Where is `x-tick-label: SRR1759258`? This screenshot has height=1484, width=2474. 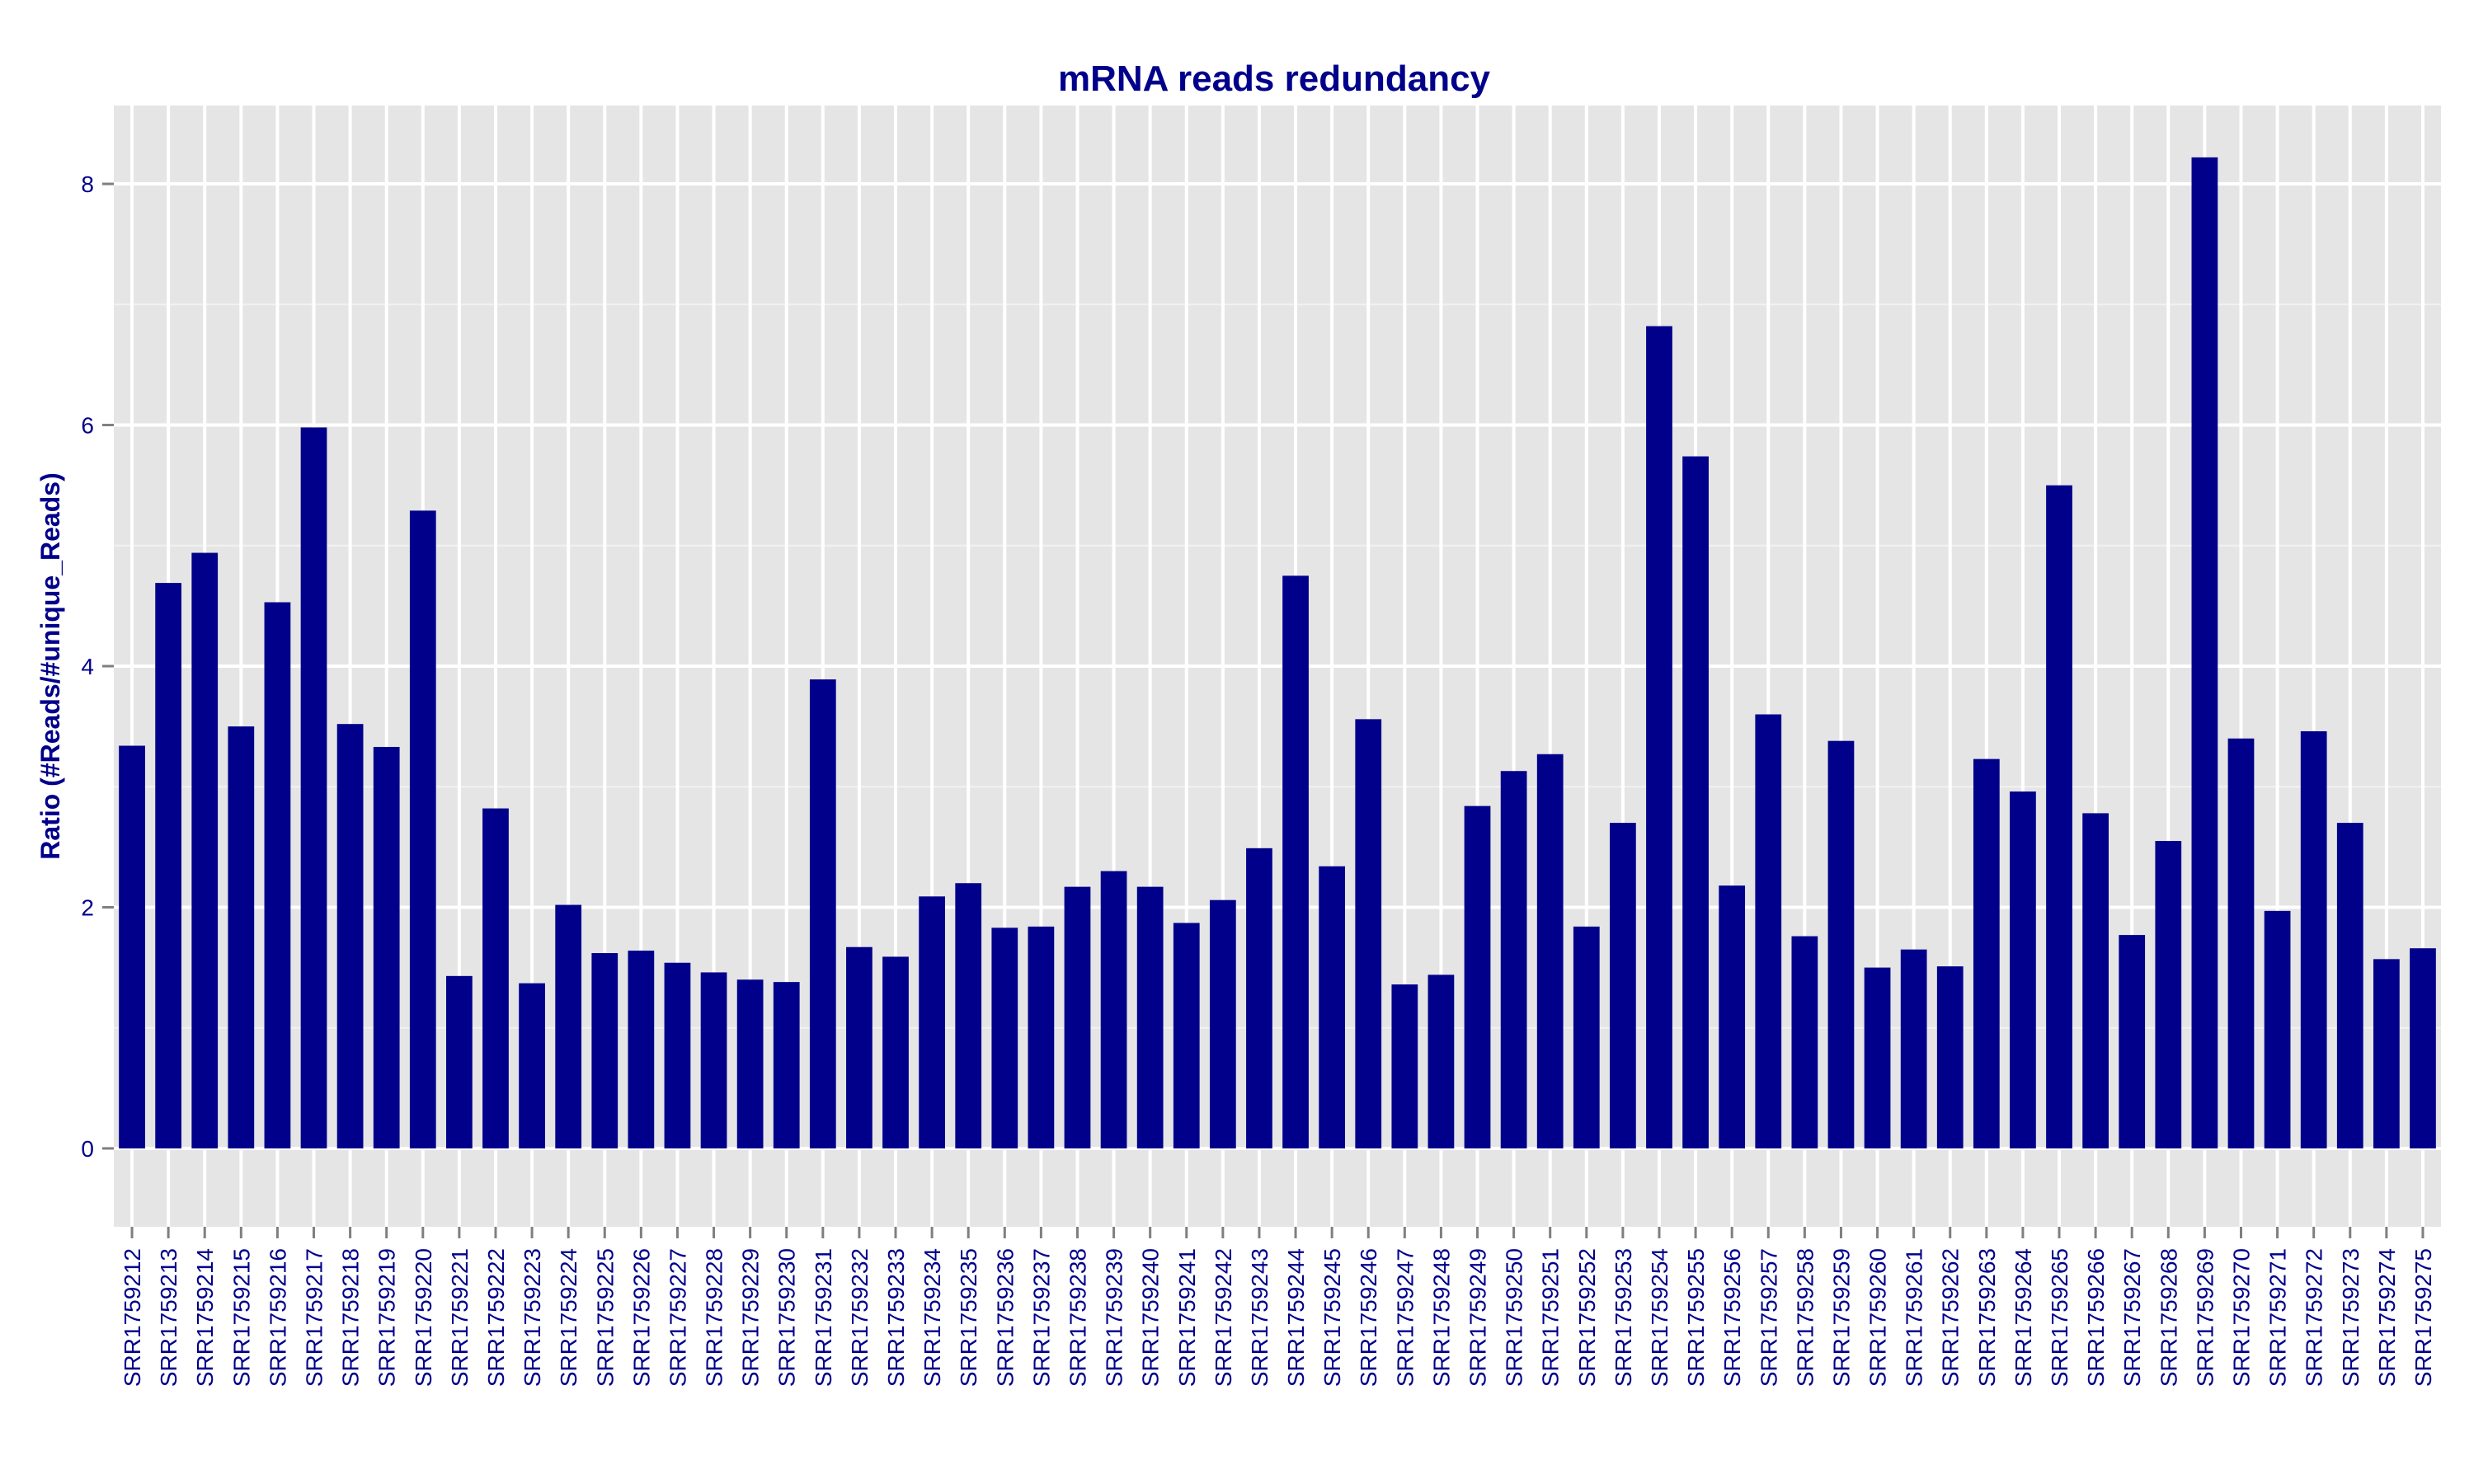
x-tick-label: SRR1759258 is located at coordinates (1805, 1317).